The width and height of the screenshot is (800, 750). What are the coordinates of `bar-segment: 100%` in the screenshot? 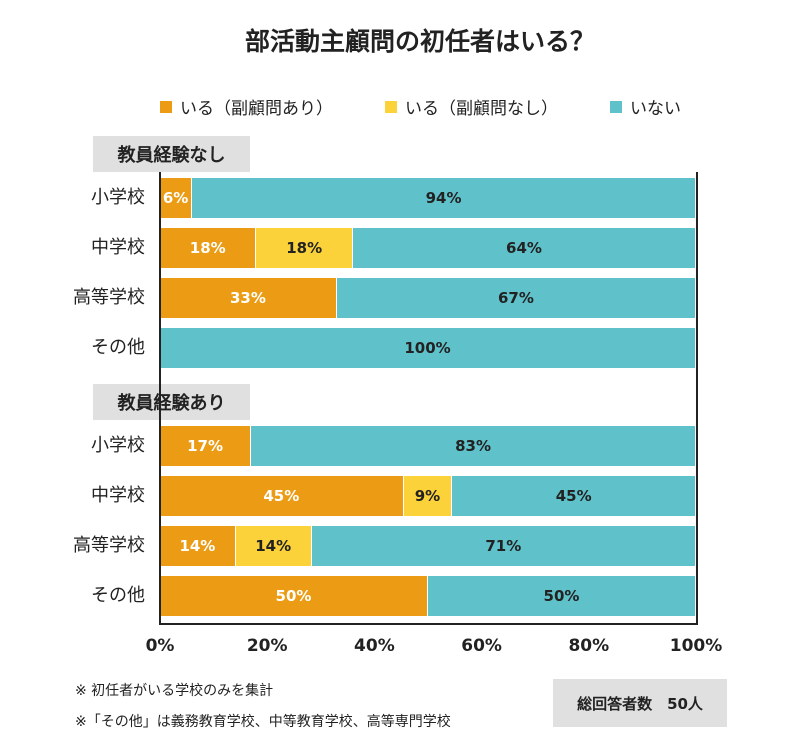 It's located at (428, 348).